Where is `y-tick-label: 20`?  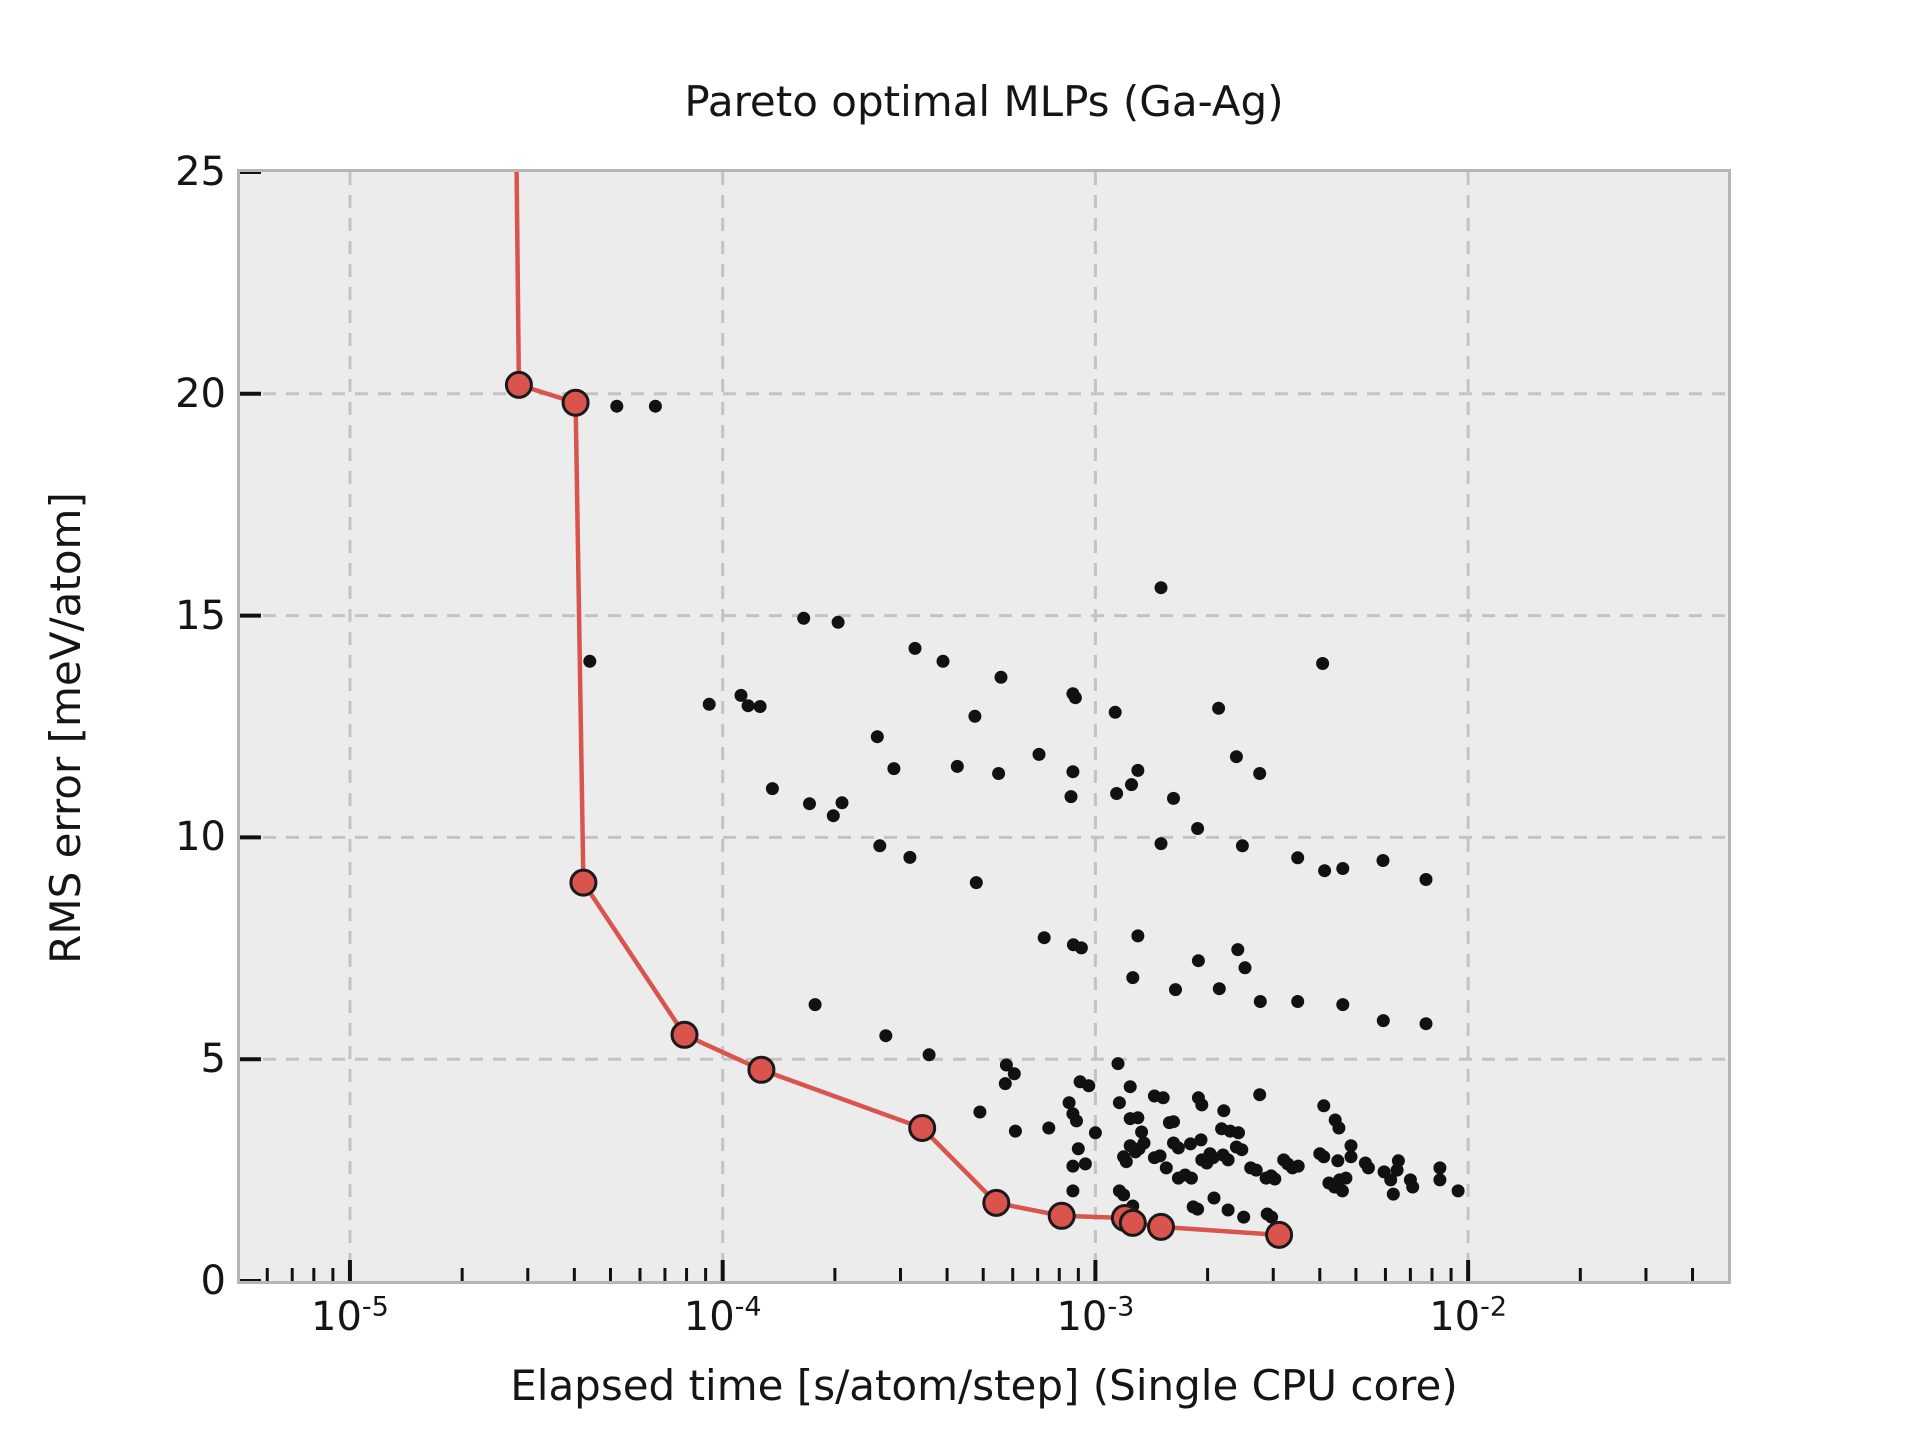
y-tick-label: 20 is located at coordinates (200, 393).